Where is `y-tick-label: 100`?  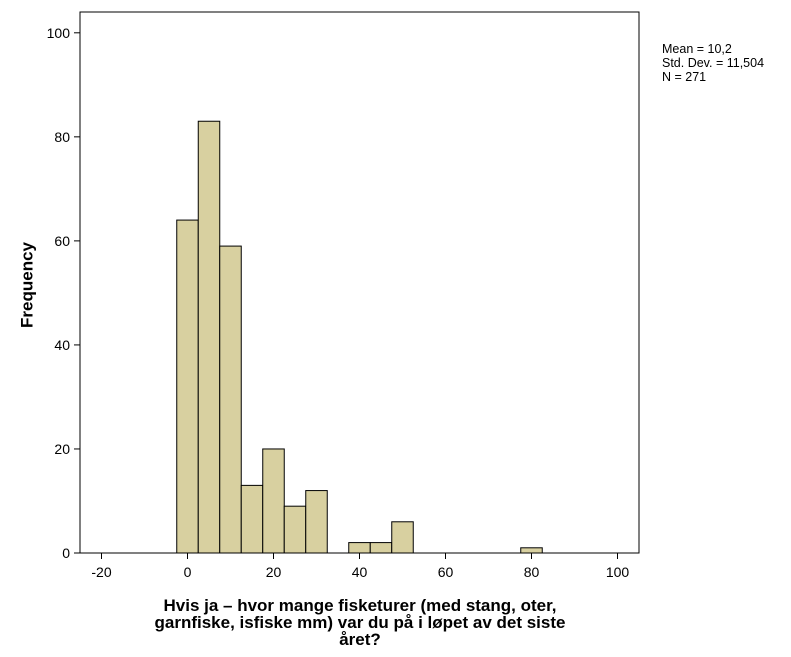 y-tick-label: 100 is located at coordinates (59, 33).